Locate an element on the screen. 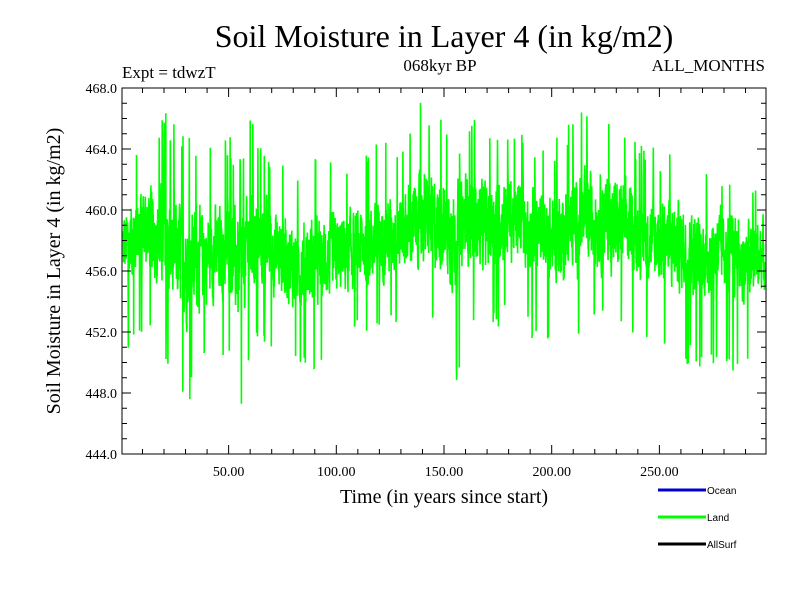 The height and width of the screenshot is (600, 800). y-tick-label: 456.0 is located at coordinates (102, 272).